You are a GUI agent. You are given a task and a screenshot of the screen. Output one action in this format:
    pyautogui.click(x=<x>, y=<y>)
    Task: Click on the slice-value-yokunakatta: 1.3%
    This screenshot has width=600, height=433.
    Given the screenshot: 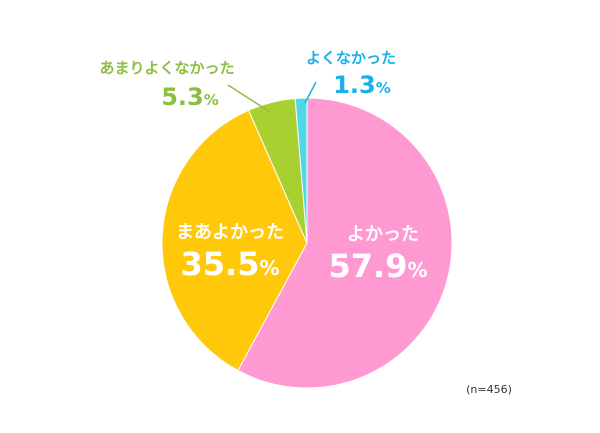 What is the action you would take?
    pyautogui.click(x=362, y=85)
    